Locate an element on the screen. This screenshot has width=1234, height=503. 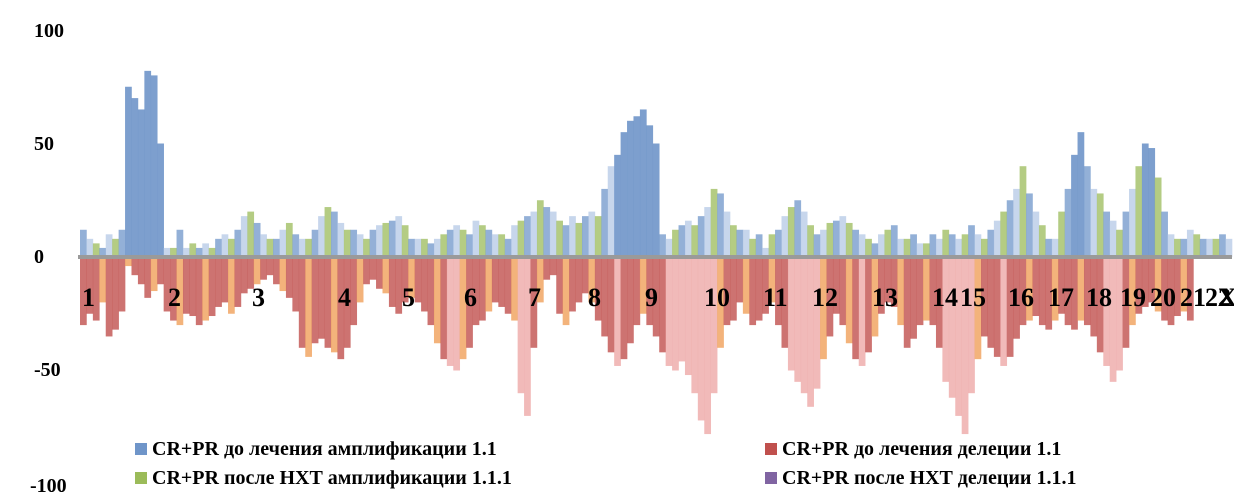
chromosome-label: 5 is located at coordinates (408, 297).